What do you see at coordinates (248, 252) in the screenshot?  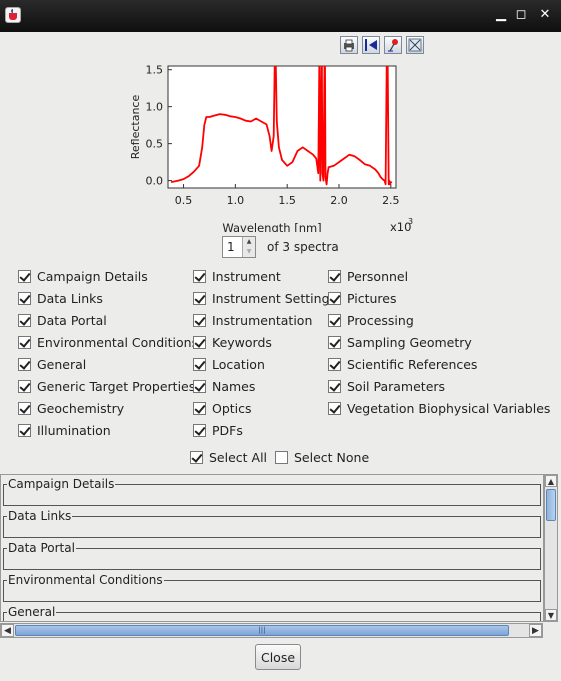 I see `spinner-down-button: ▼` at bounding box center [248, 252].